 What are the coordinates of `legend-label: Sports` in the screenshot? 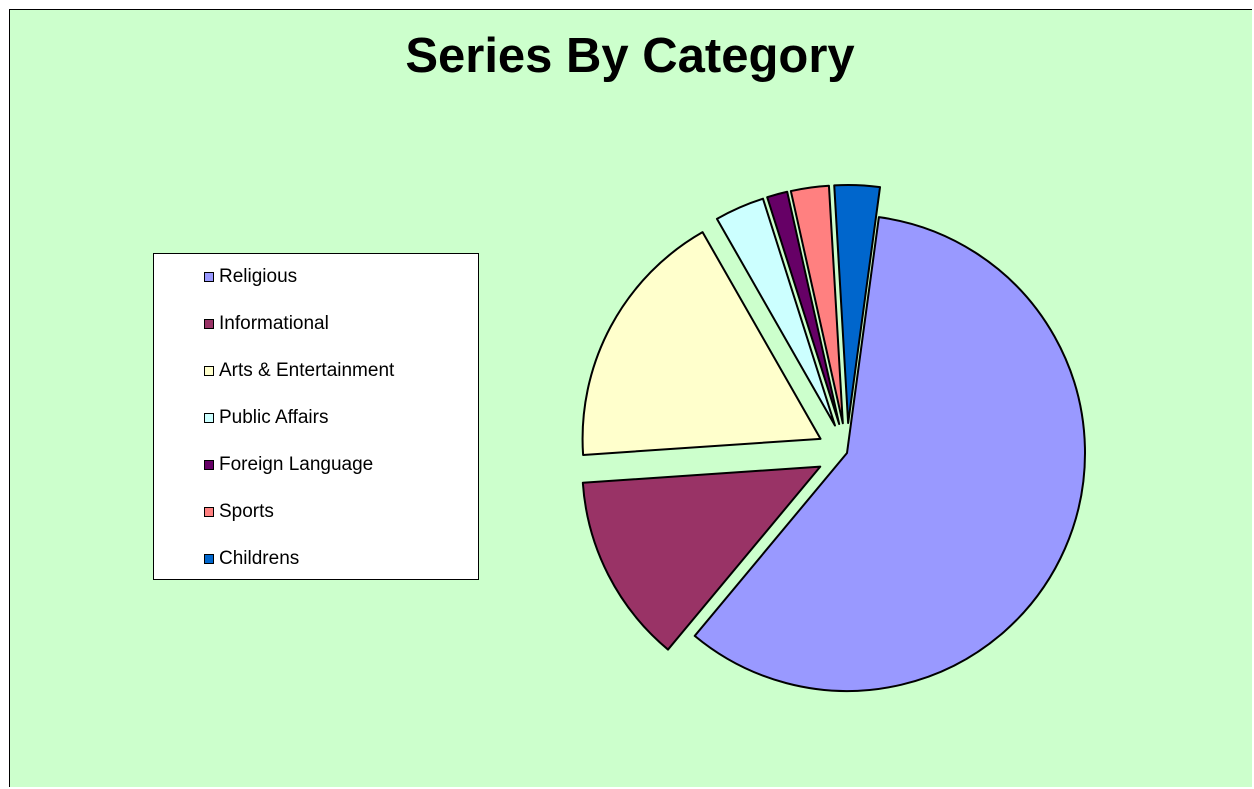 It's located at (246, 511).